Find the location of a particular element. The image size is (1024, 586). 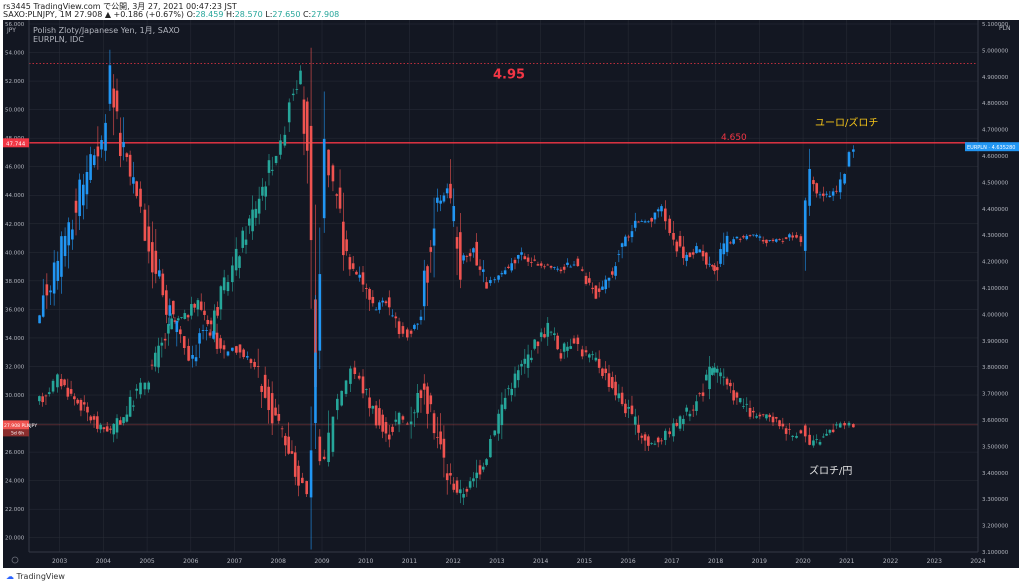

tradingview-logo-icon: ☁ is located at coordinates (10, 576).